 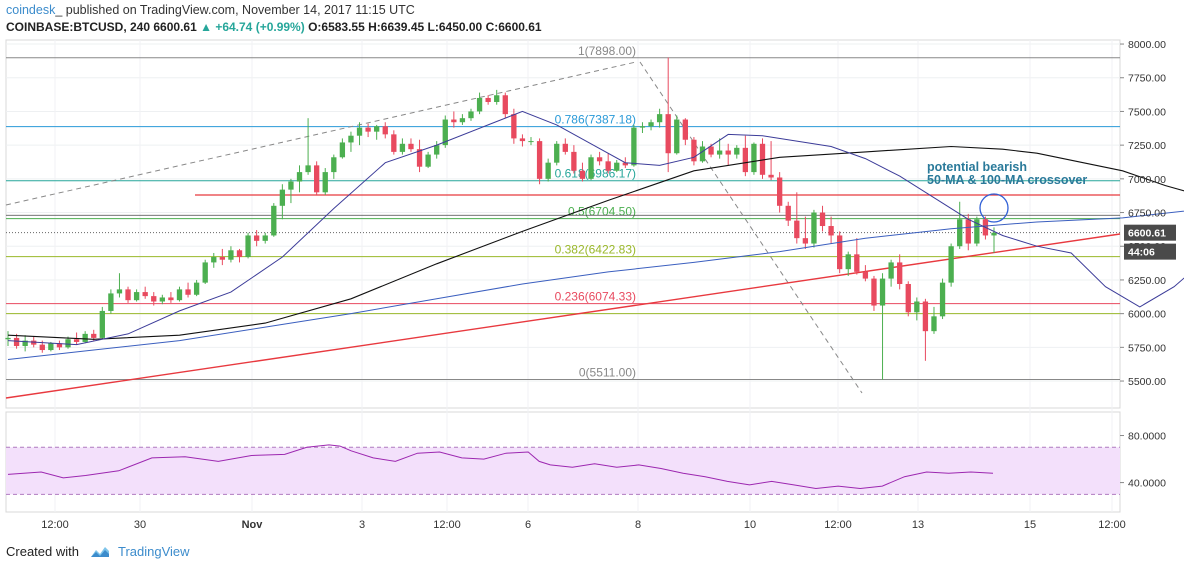 I want to click on ohlc-close: C:6600.61, so click(x=513, y=27).